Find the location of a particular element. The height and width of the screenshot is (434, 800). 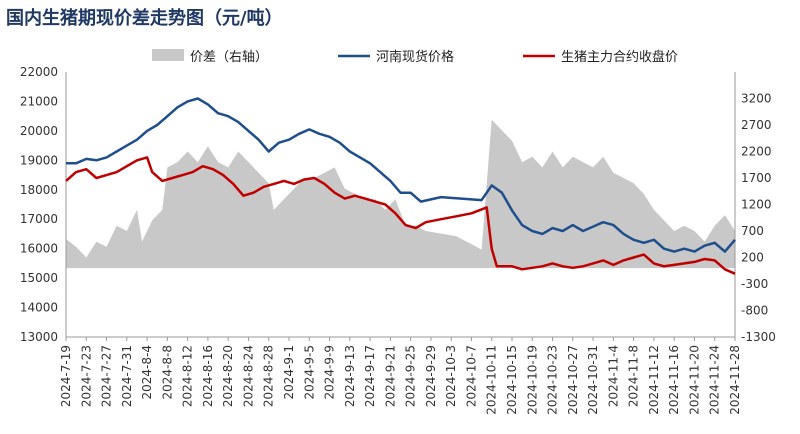

y-left-tick-label: 16000 is located at coordinates (39, 249).